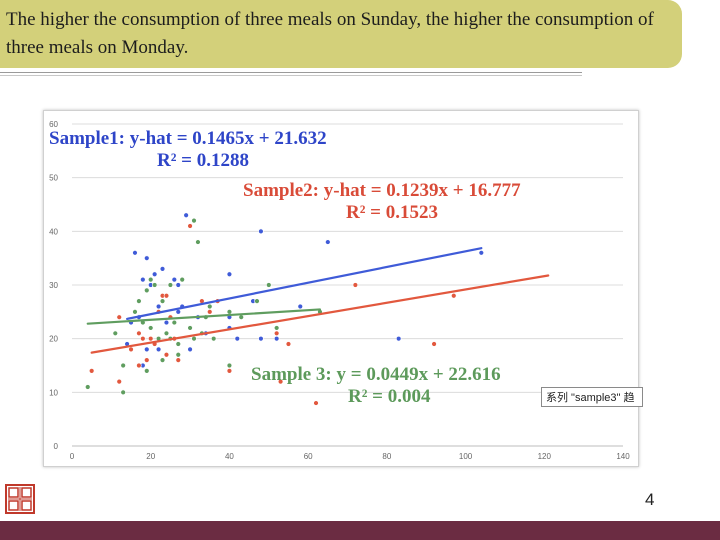 This screenshot has height=540, width=720. What do you see at coordinates (623, 456) in the screenshot?
I see `x-tick-label: 140` at bounding box center [623, 456].